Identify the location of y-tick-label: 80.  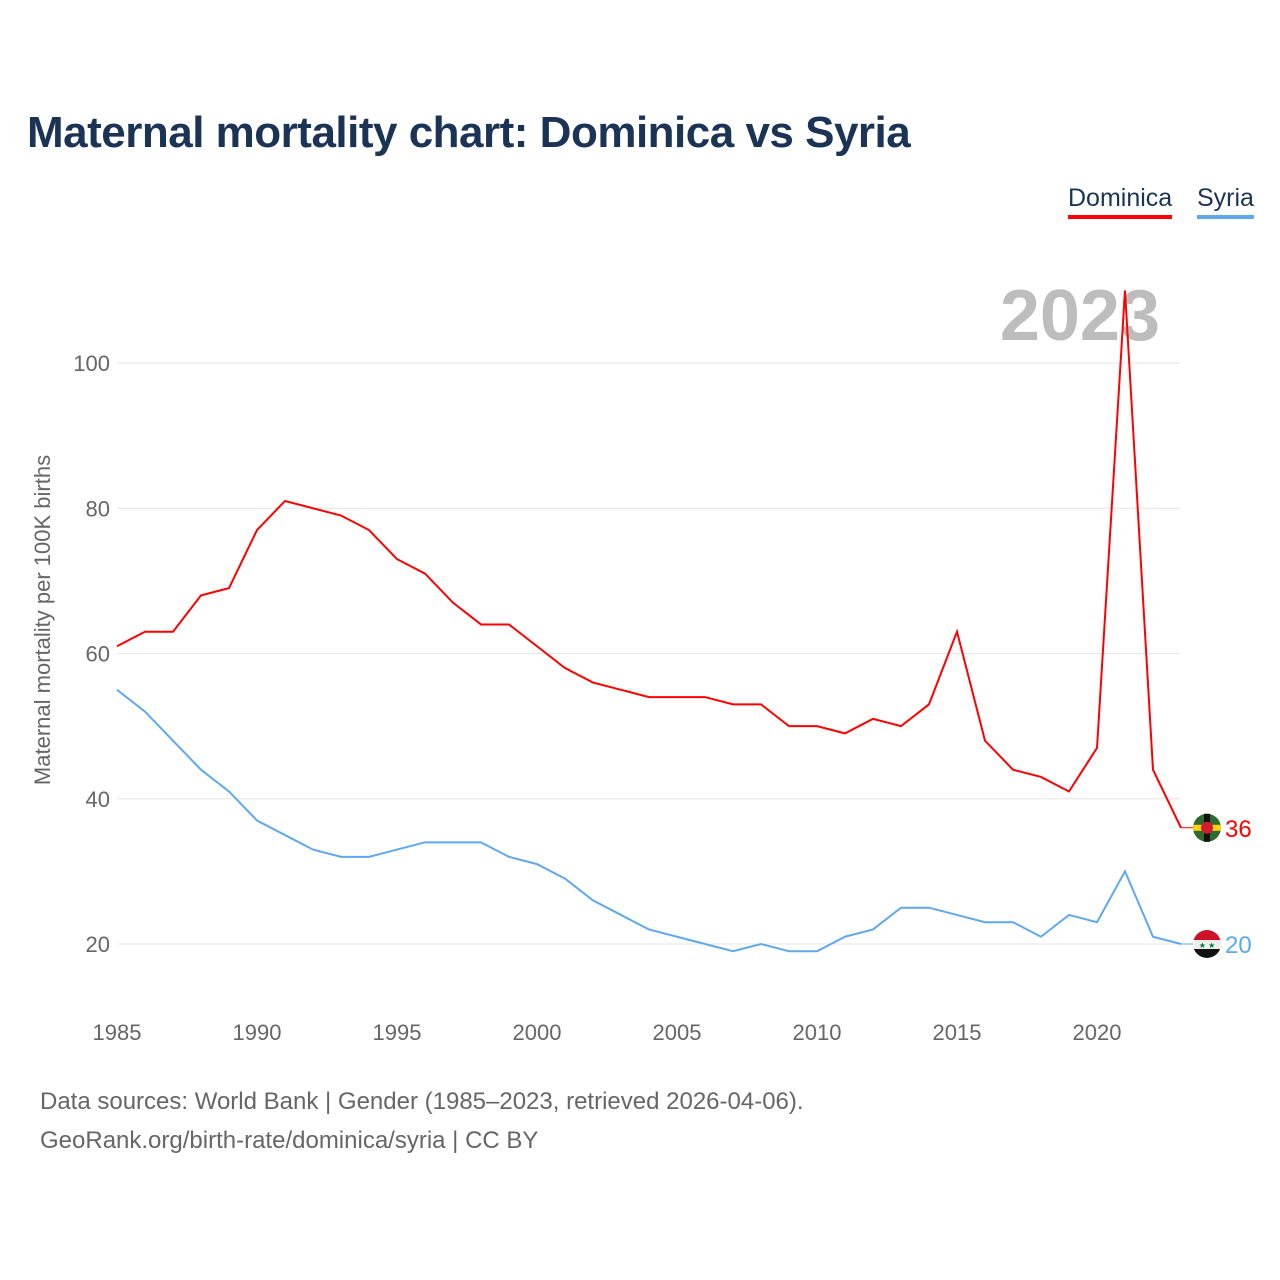
(98, 508).